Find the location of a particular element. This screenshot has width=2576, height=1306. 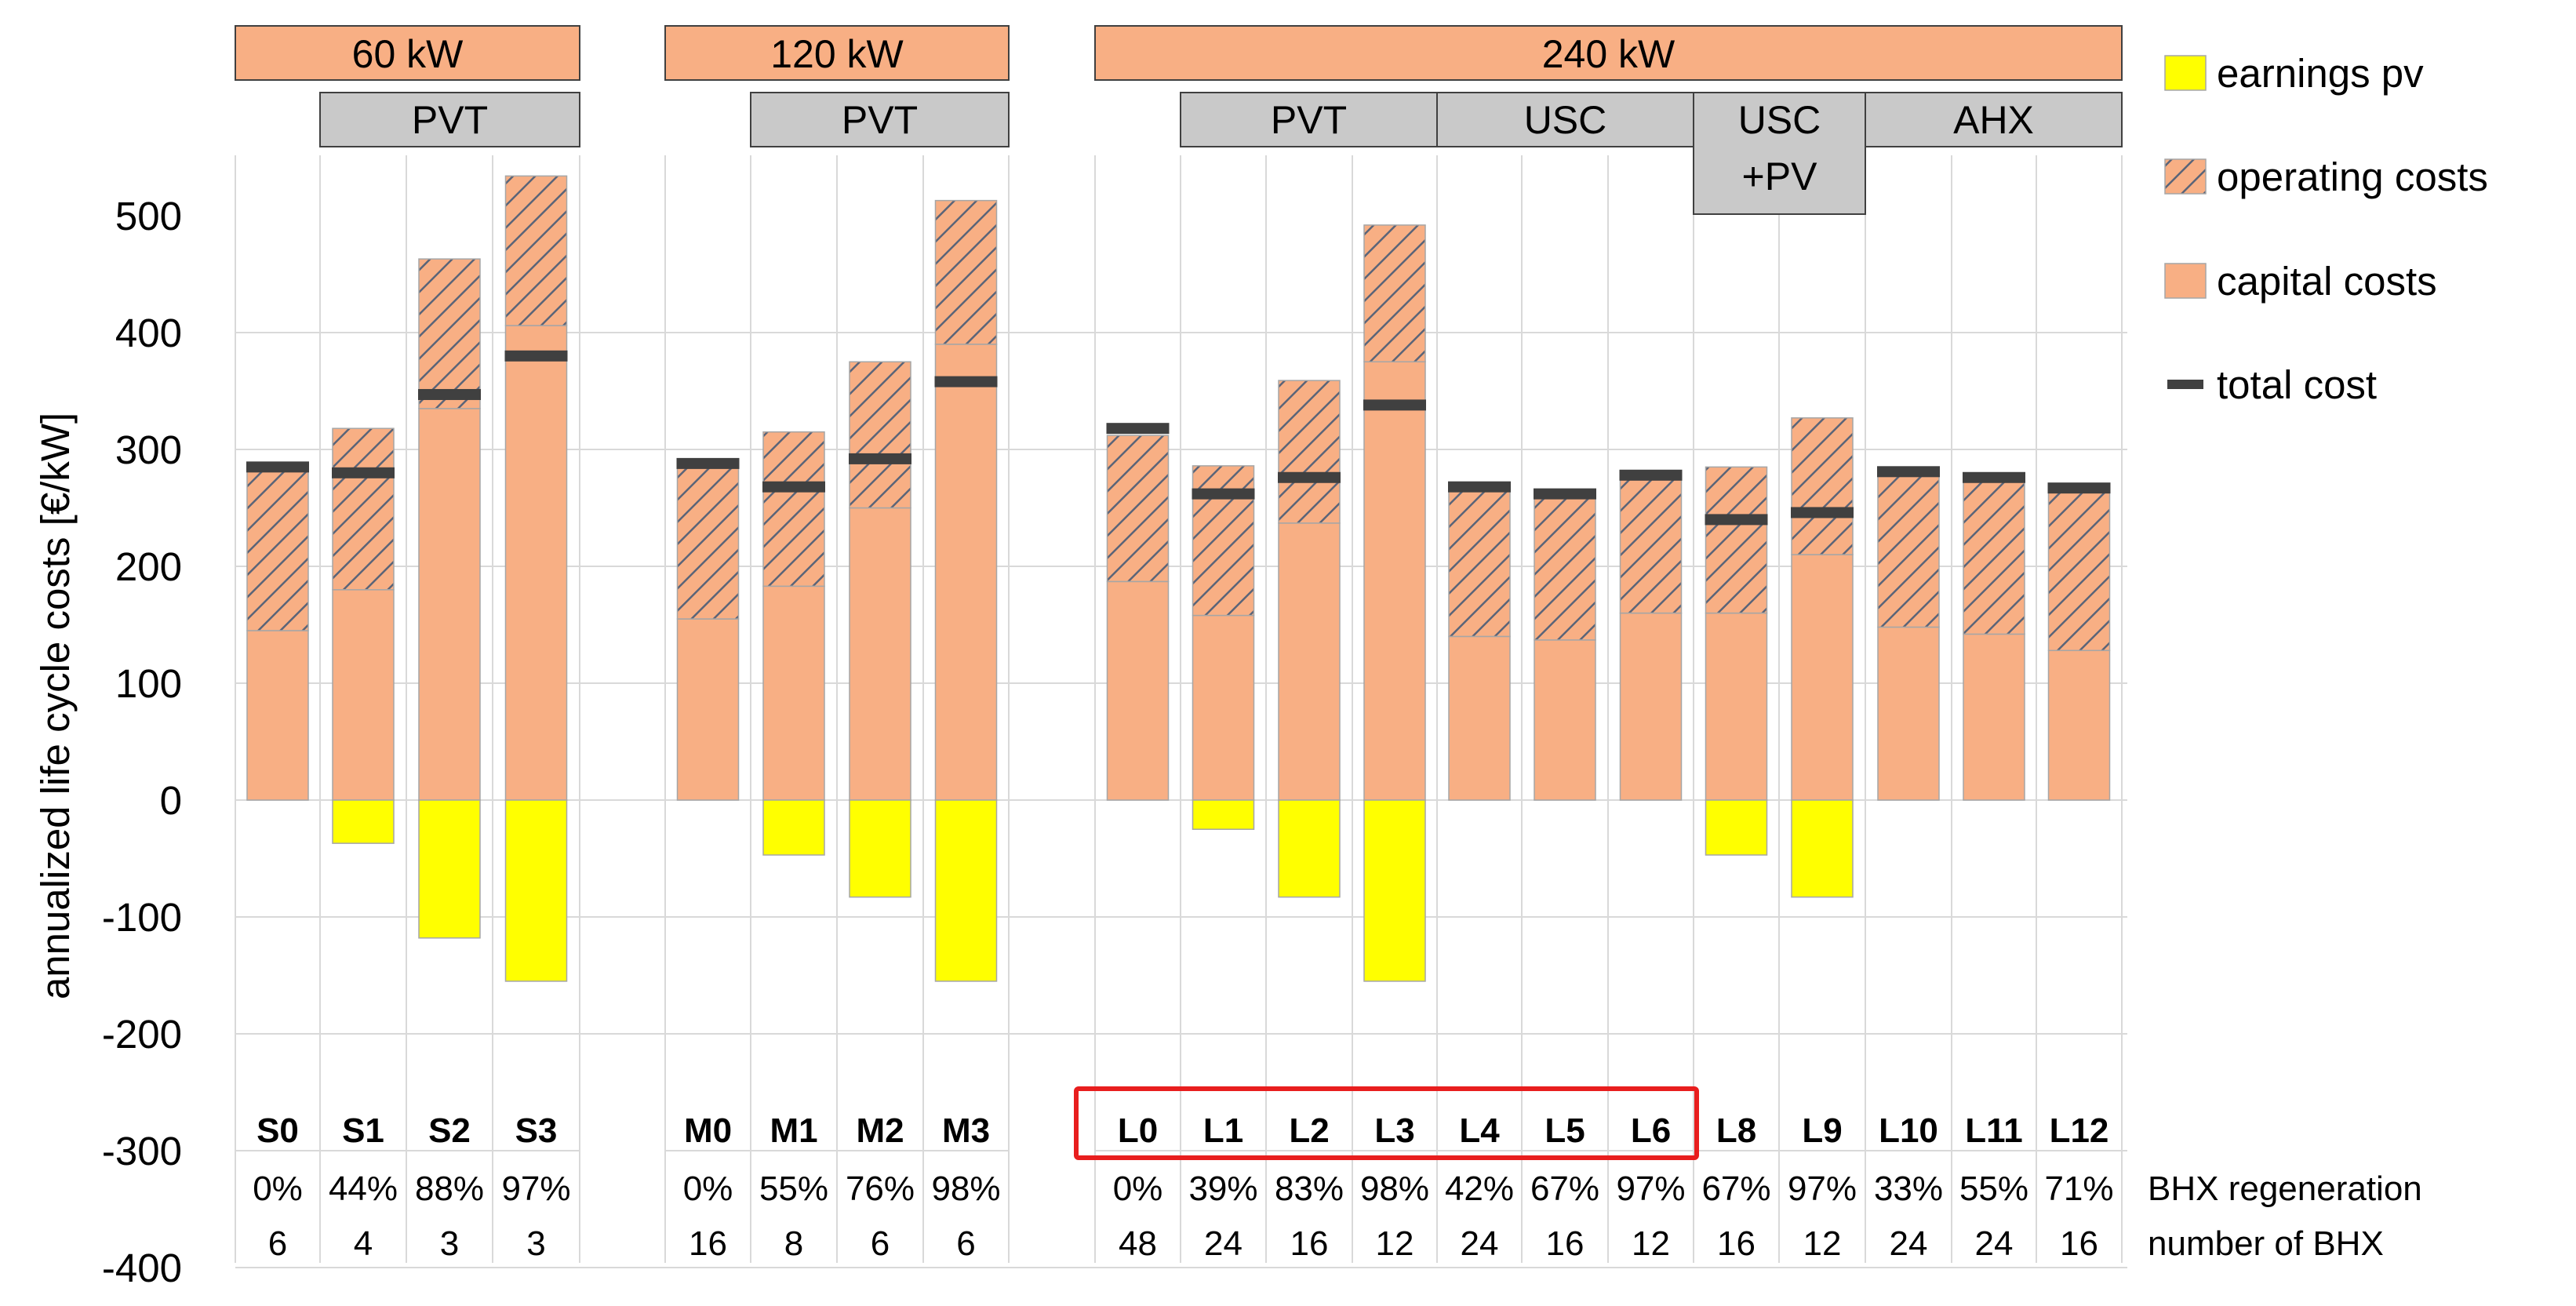

category-label: L8 is located at coordinates (1736, 1130).